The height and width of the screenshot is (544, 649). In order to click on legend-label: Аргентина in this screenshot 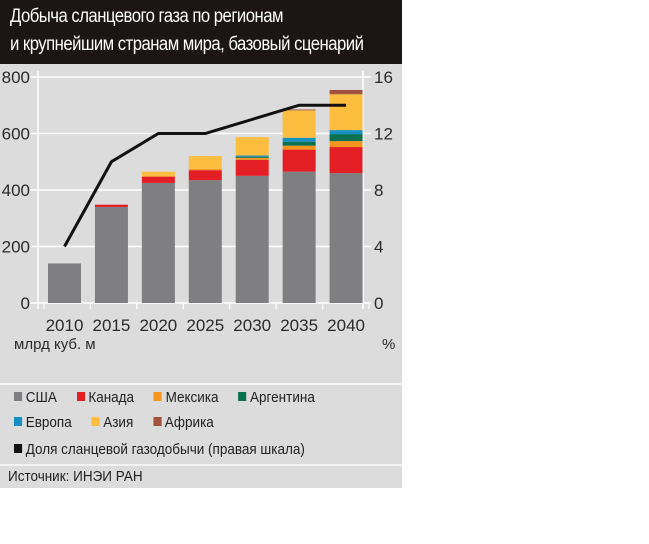, I will do `click(282, 397)`.